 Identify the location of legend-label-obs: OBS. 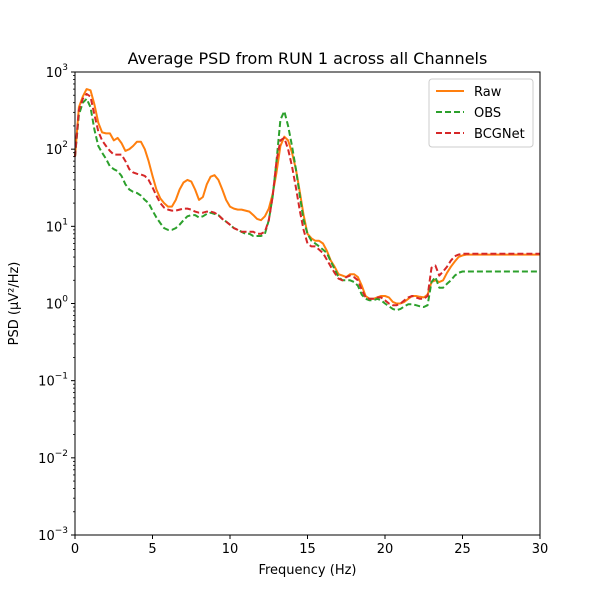
(487, 113).